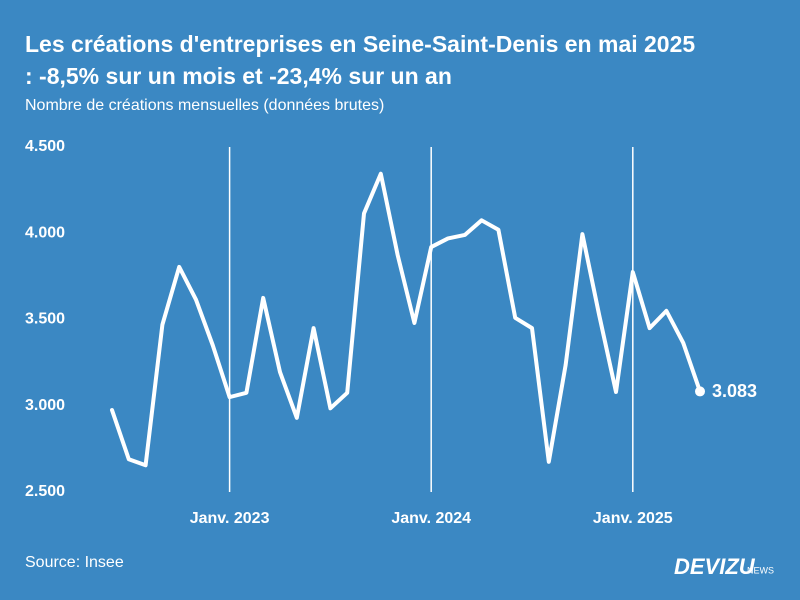  I want to click on brand-name: DEVIZU, so click(715, 566).